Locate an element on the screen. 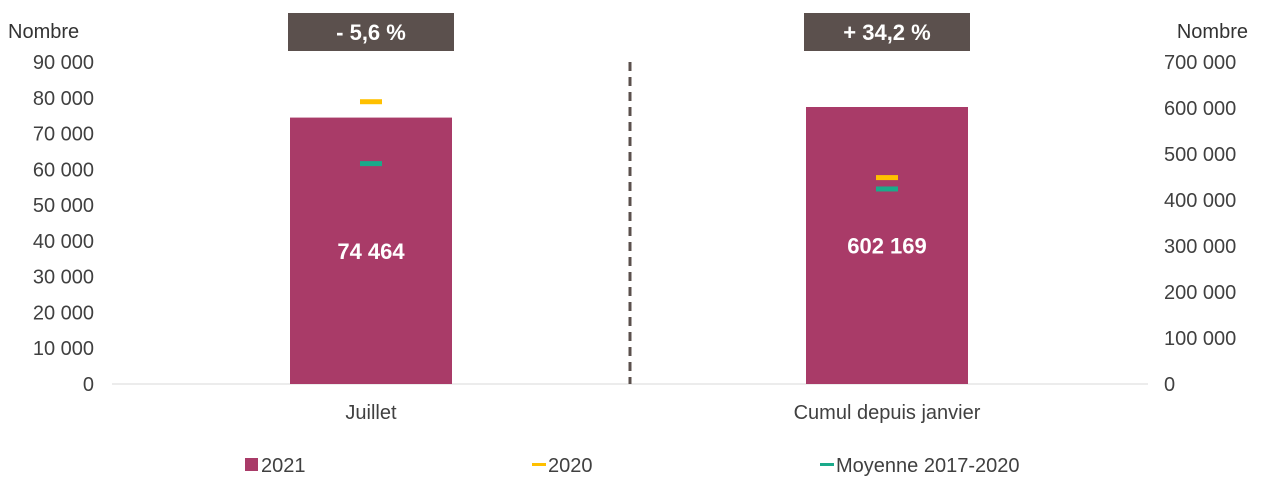 The width and height of the screenshot is (1262, 482). left-tick-label: 20 000 is located at coordinates (63, 313).